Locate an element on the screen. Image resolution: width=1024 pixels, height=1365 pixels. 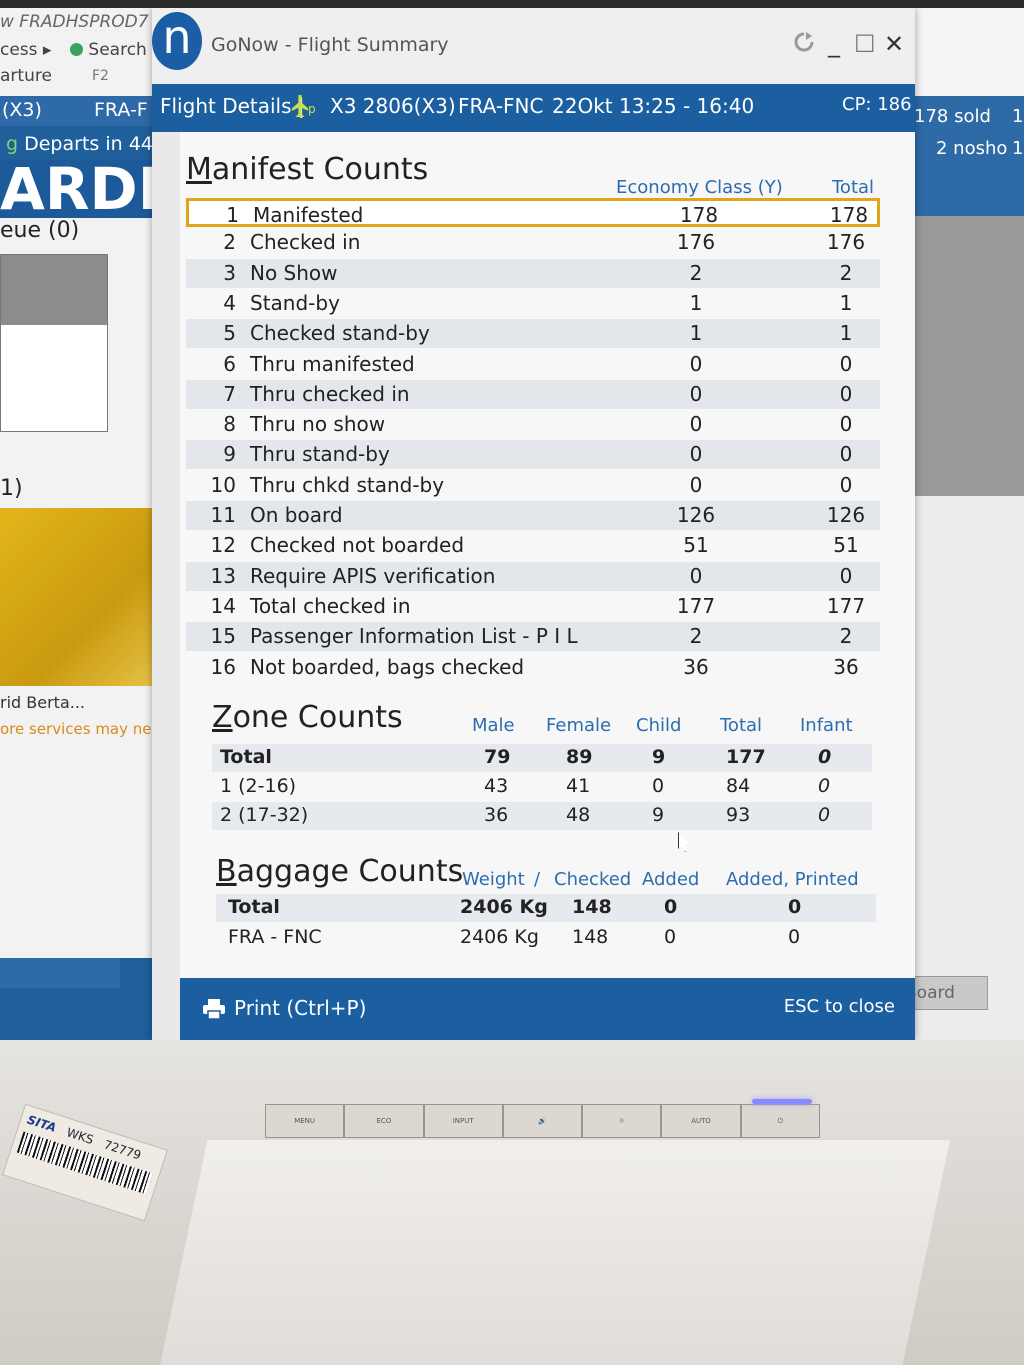
bg-departs: g Departs in 44 is located at coordinates (79, 144).